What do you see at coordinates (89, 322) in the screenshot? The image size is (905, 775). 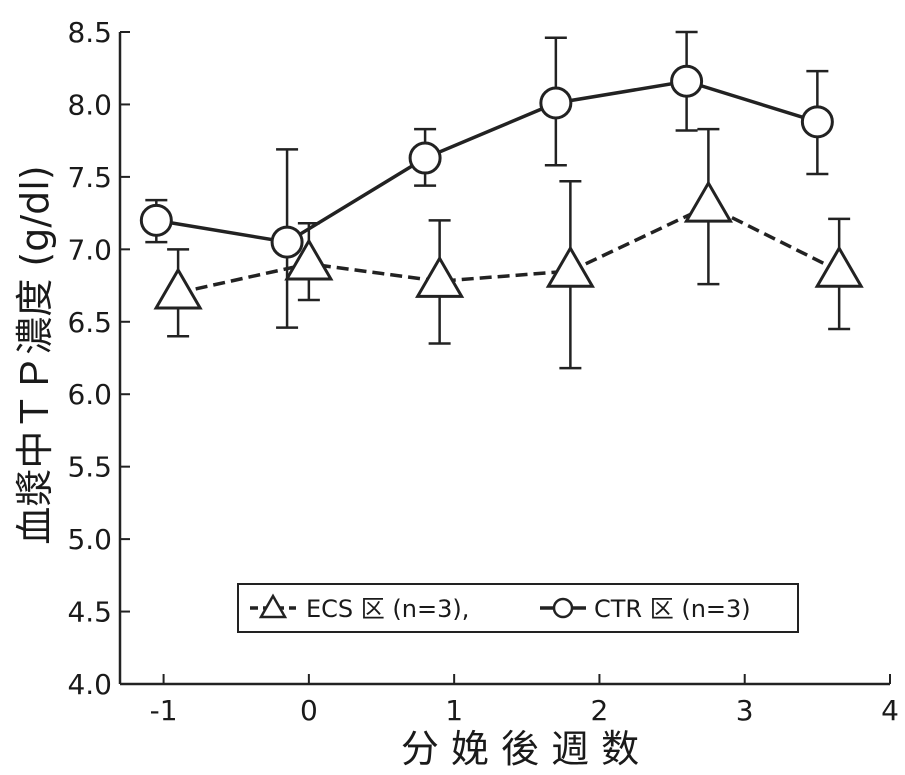 I see `y-tick-label: 6.5` at bounding box center [89, 322].